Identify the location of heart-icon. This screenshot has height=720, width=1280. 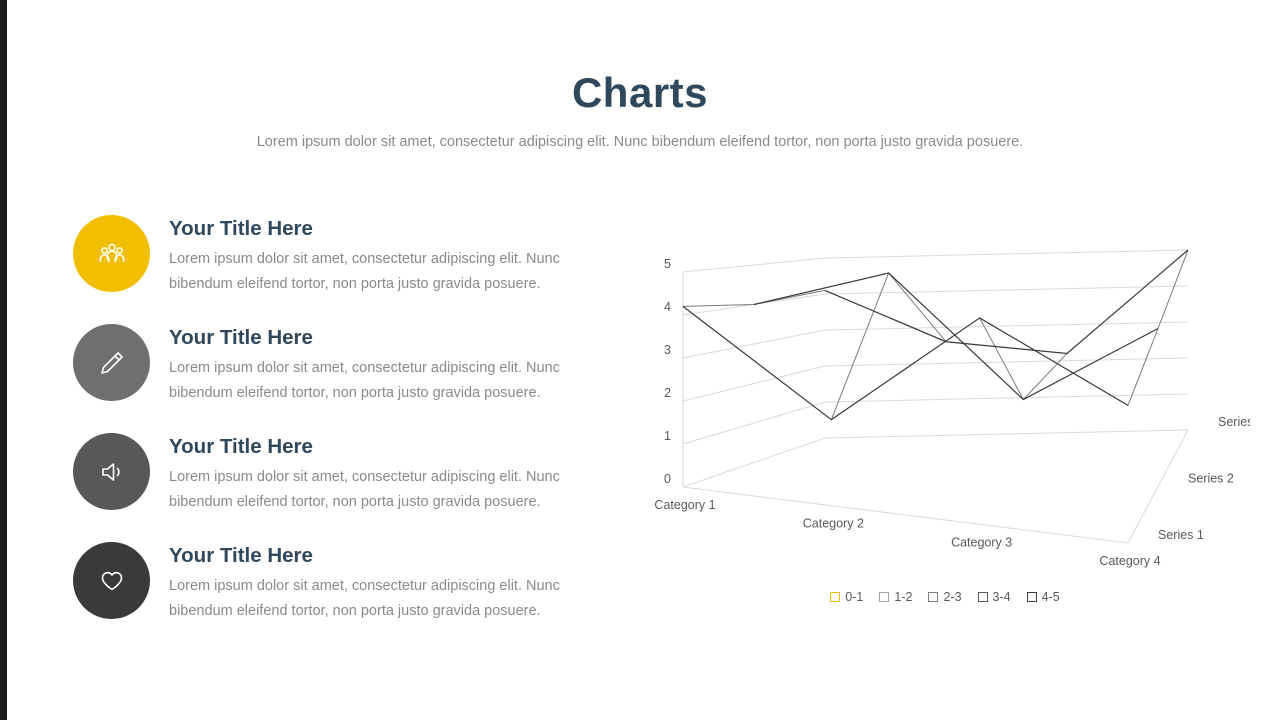
(111, 580).